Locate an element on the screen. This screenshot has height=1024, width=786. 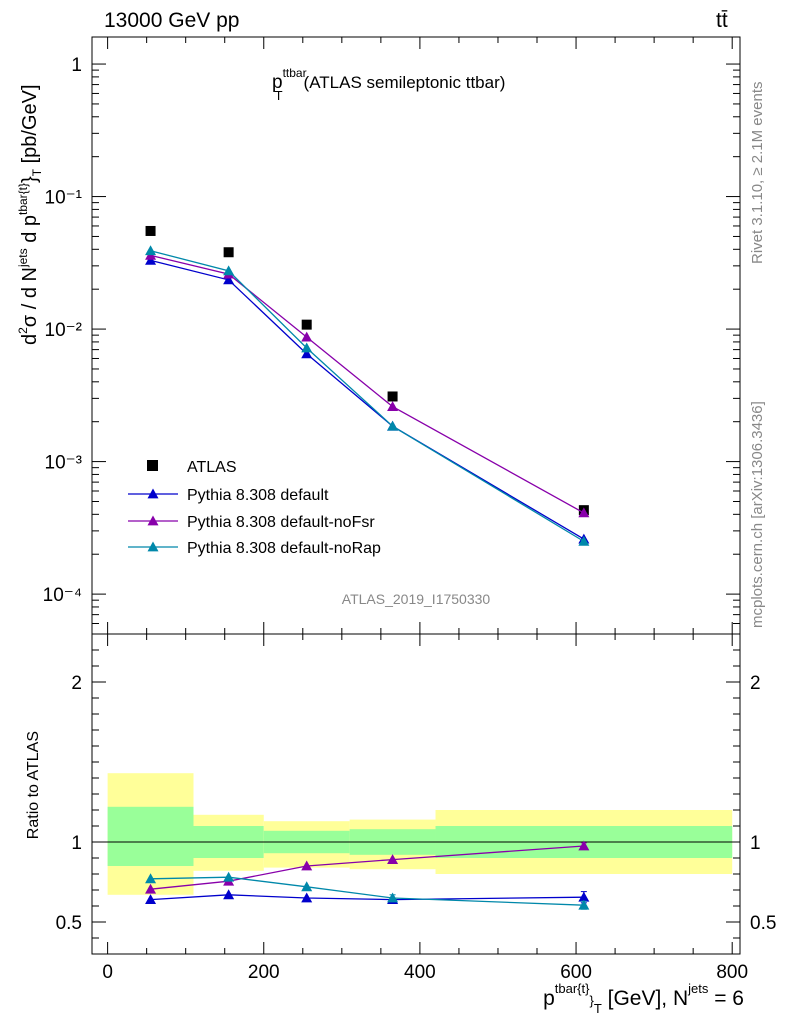
lower-series is located at coordinates (367, 875).